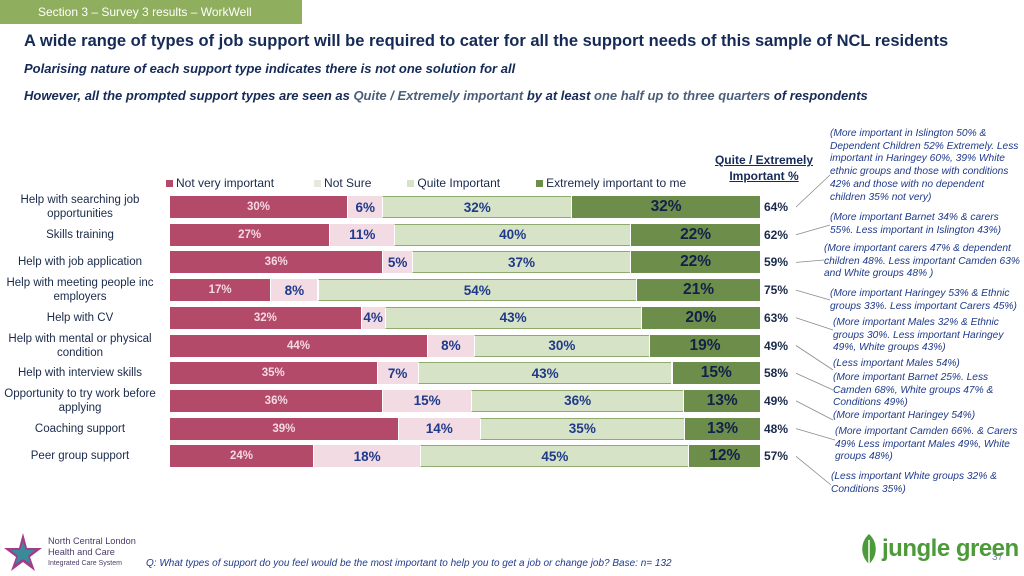 This screenshot has width=1024, height=576. Describe the element at coordinates (438, 428) in the screenshot. I see `bar-segment: 14%` at that location.